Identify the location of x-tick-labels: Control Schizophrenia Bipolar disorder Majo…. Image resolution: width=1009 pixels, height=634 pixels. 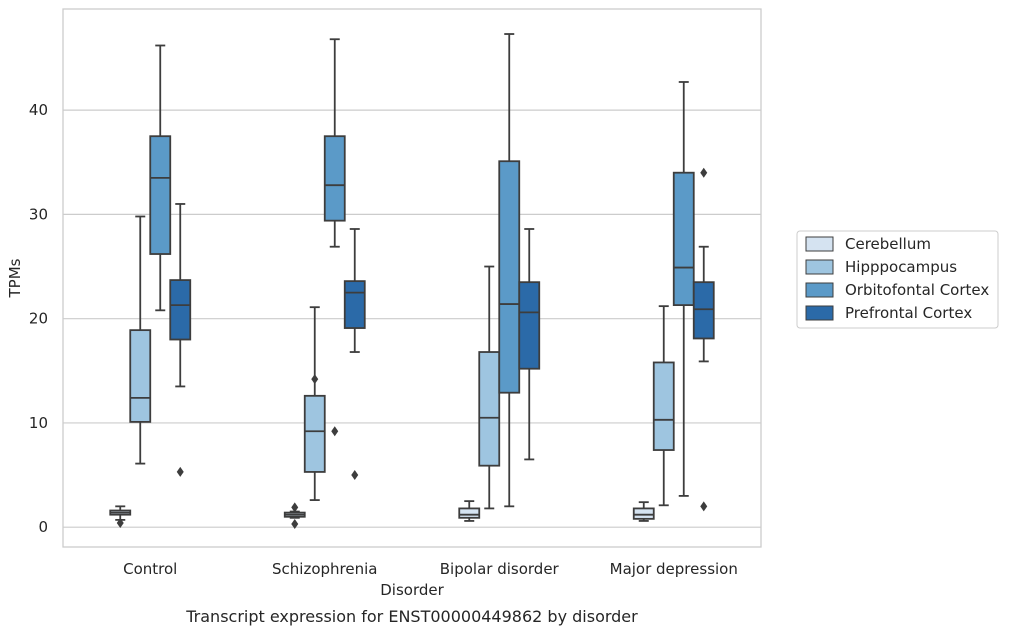
(430, 569).